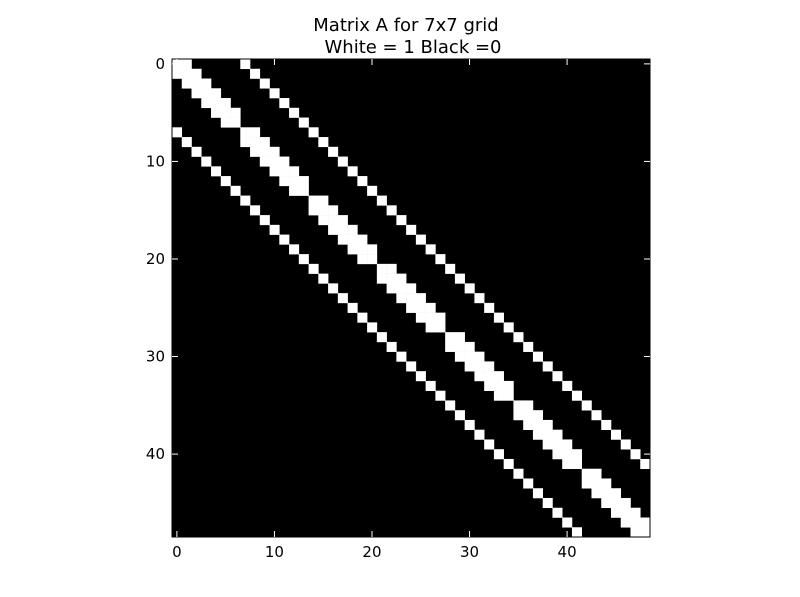 This screenshot has width=800, height=597. Describe the element at coordinates (155, 454) in the screenshot. I see `y-tick-label: 40` at that location.